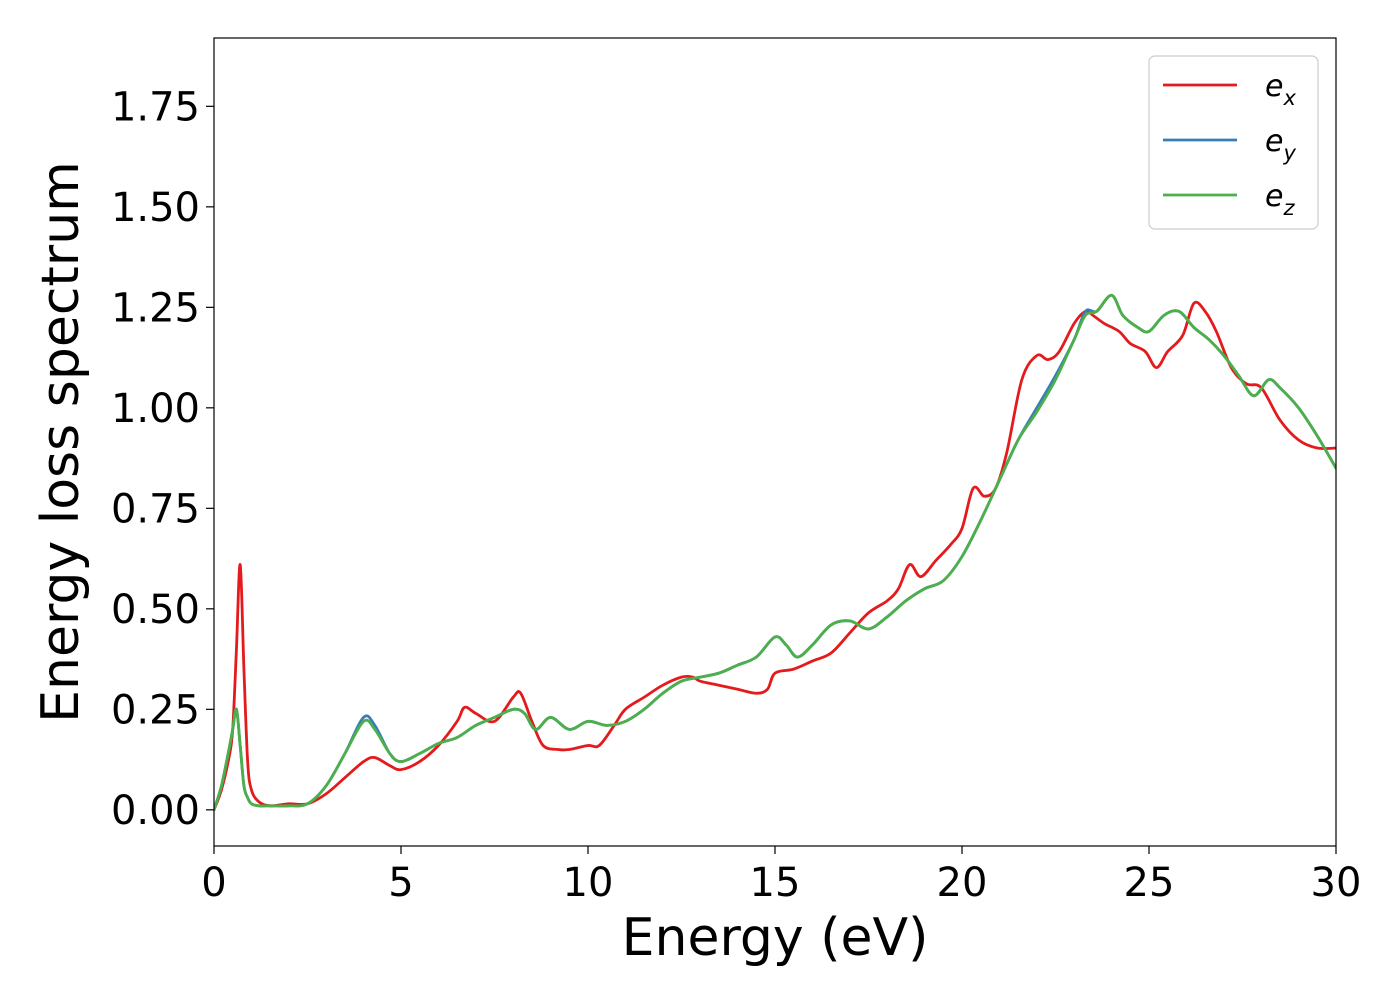  Describe the element at coordinates (962, 883) in the screenshot. I see `x-tick-label: 20` at that location.